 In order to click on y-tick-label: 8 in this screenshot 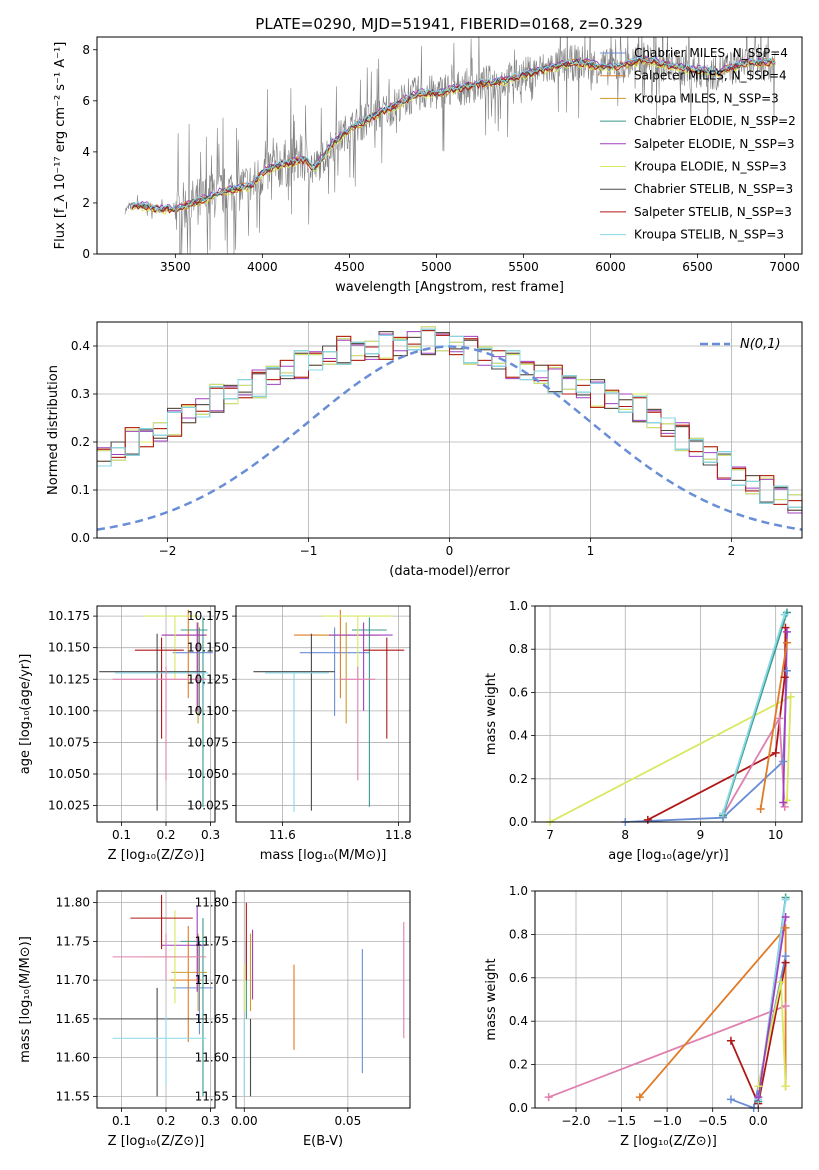, I will do `click(86, 50)`.